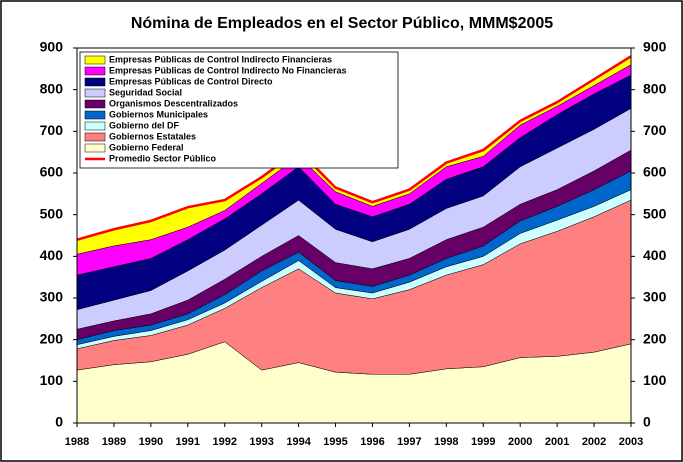 The image size is (683, 462). What do you see at coordinates (631, 442) in the screenshot?
I see `x-tick-label: 2003` at bounding box center [631, 442].